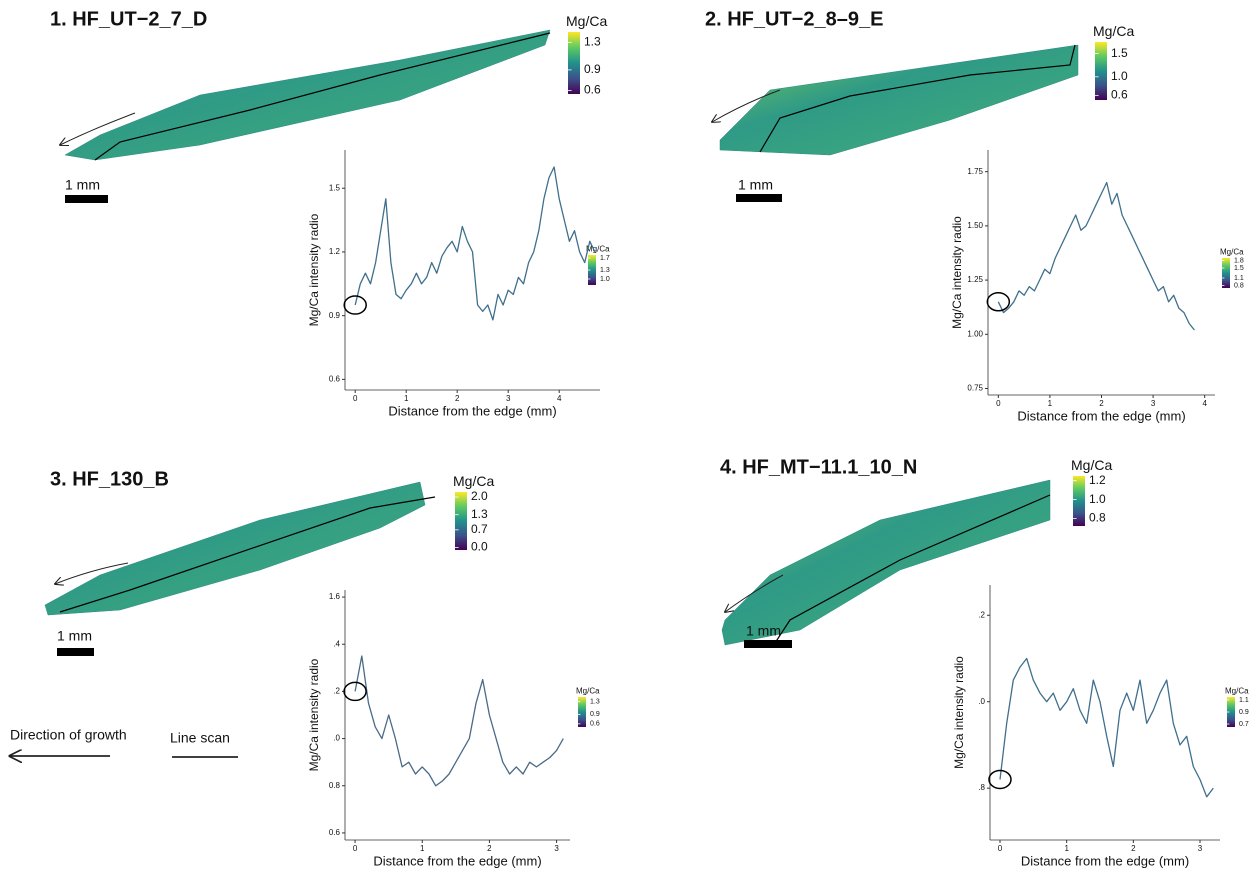 The width and height of the screenshot is (1250, 870). Describe the element at coordinates (975, 279) in the screenshot. I see `y-tick-label: 1.25` at that location.